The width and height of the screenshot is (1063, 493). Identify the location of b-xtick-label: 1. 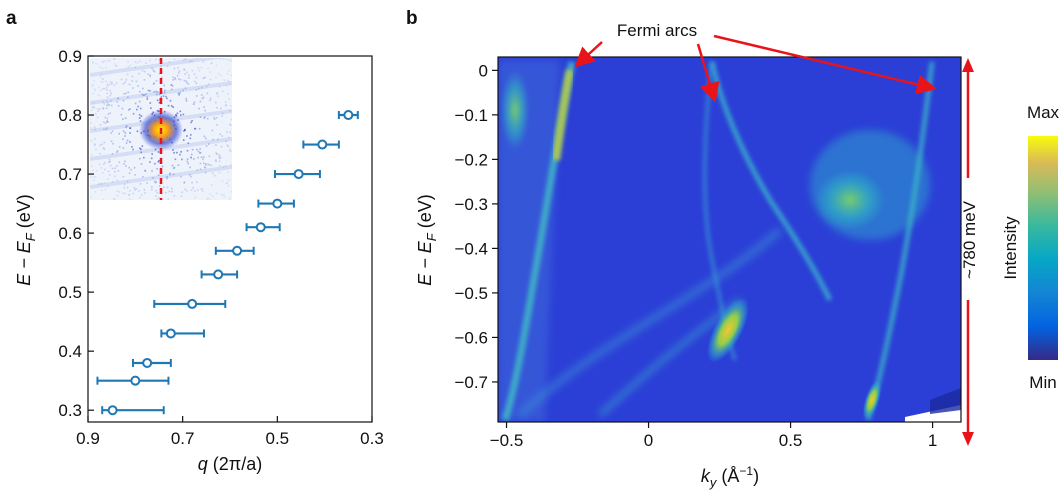
(932, 440).